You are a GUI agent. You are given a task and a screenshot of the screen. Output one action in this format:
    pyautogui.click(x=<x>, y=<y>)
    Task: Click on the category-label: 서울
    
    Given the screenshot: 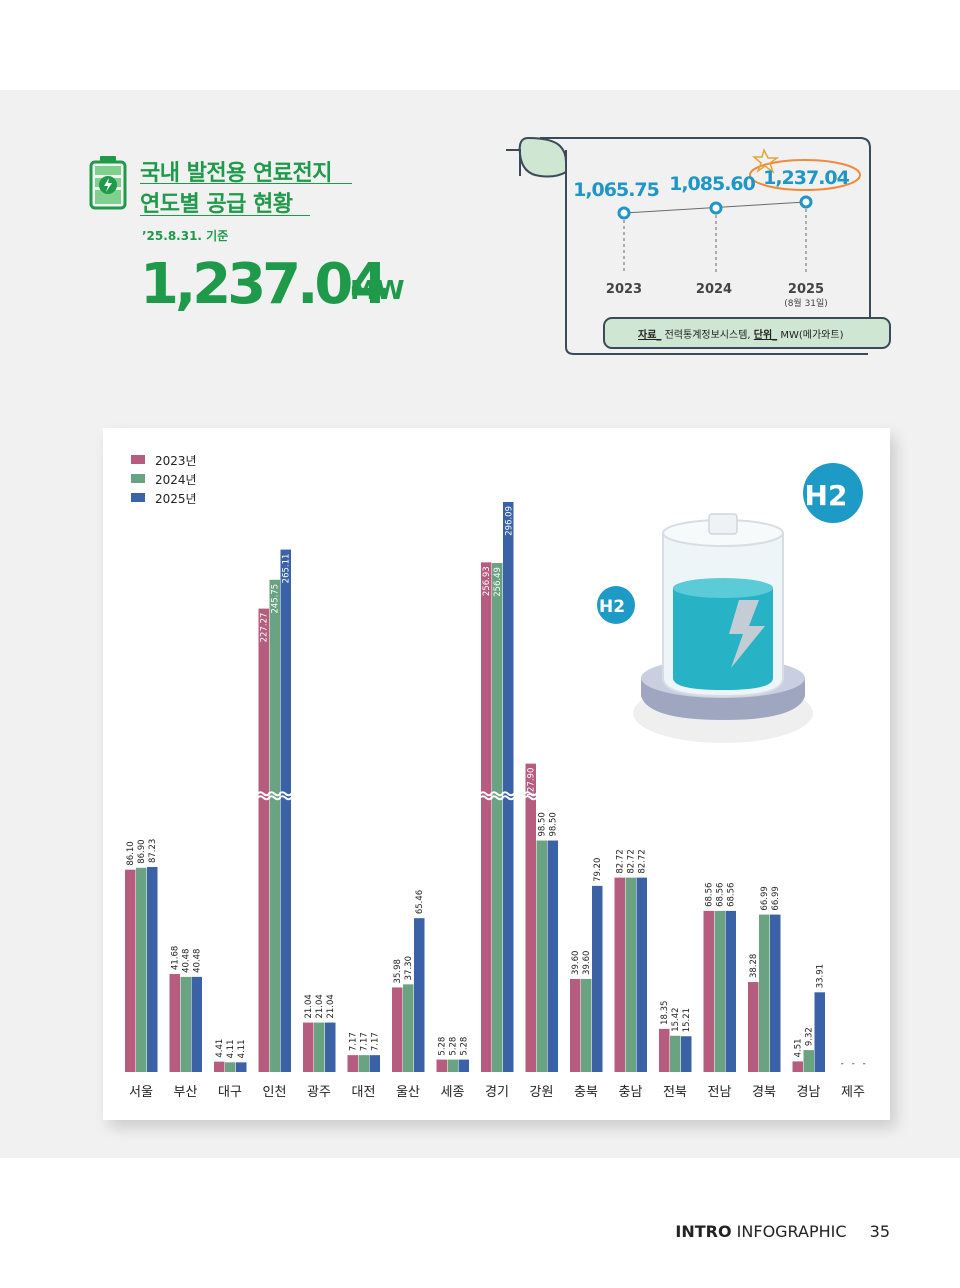 What is the action you would take?
    pyautogui.click(x=141, y=1092)
    